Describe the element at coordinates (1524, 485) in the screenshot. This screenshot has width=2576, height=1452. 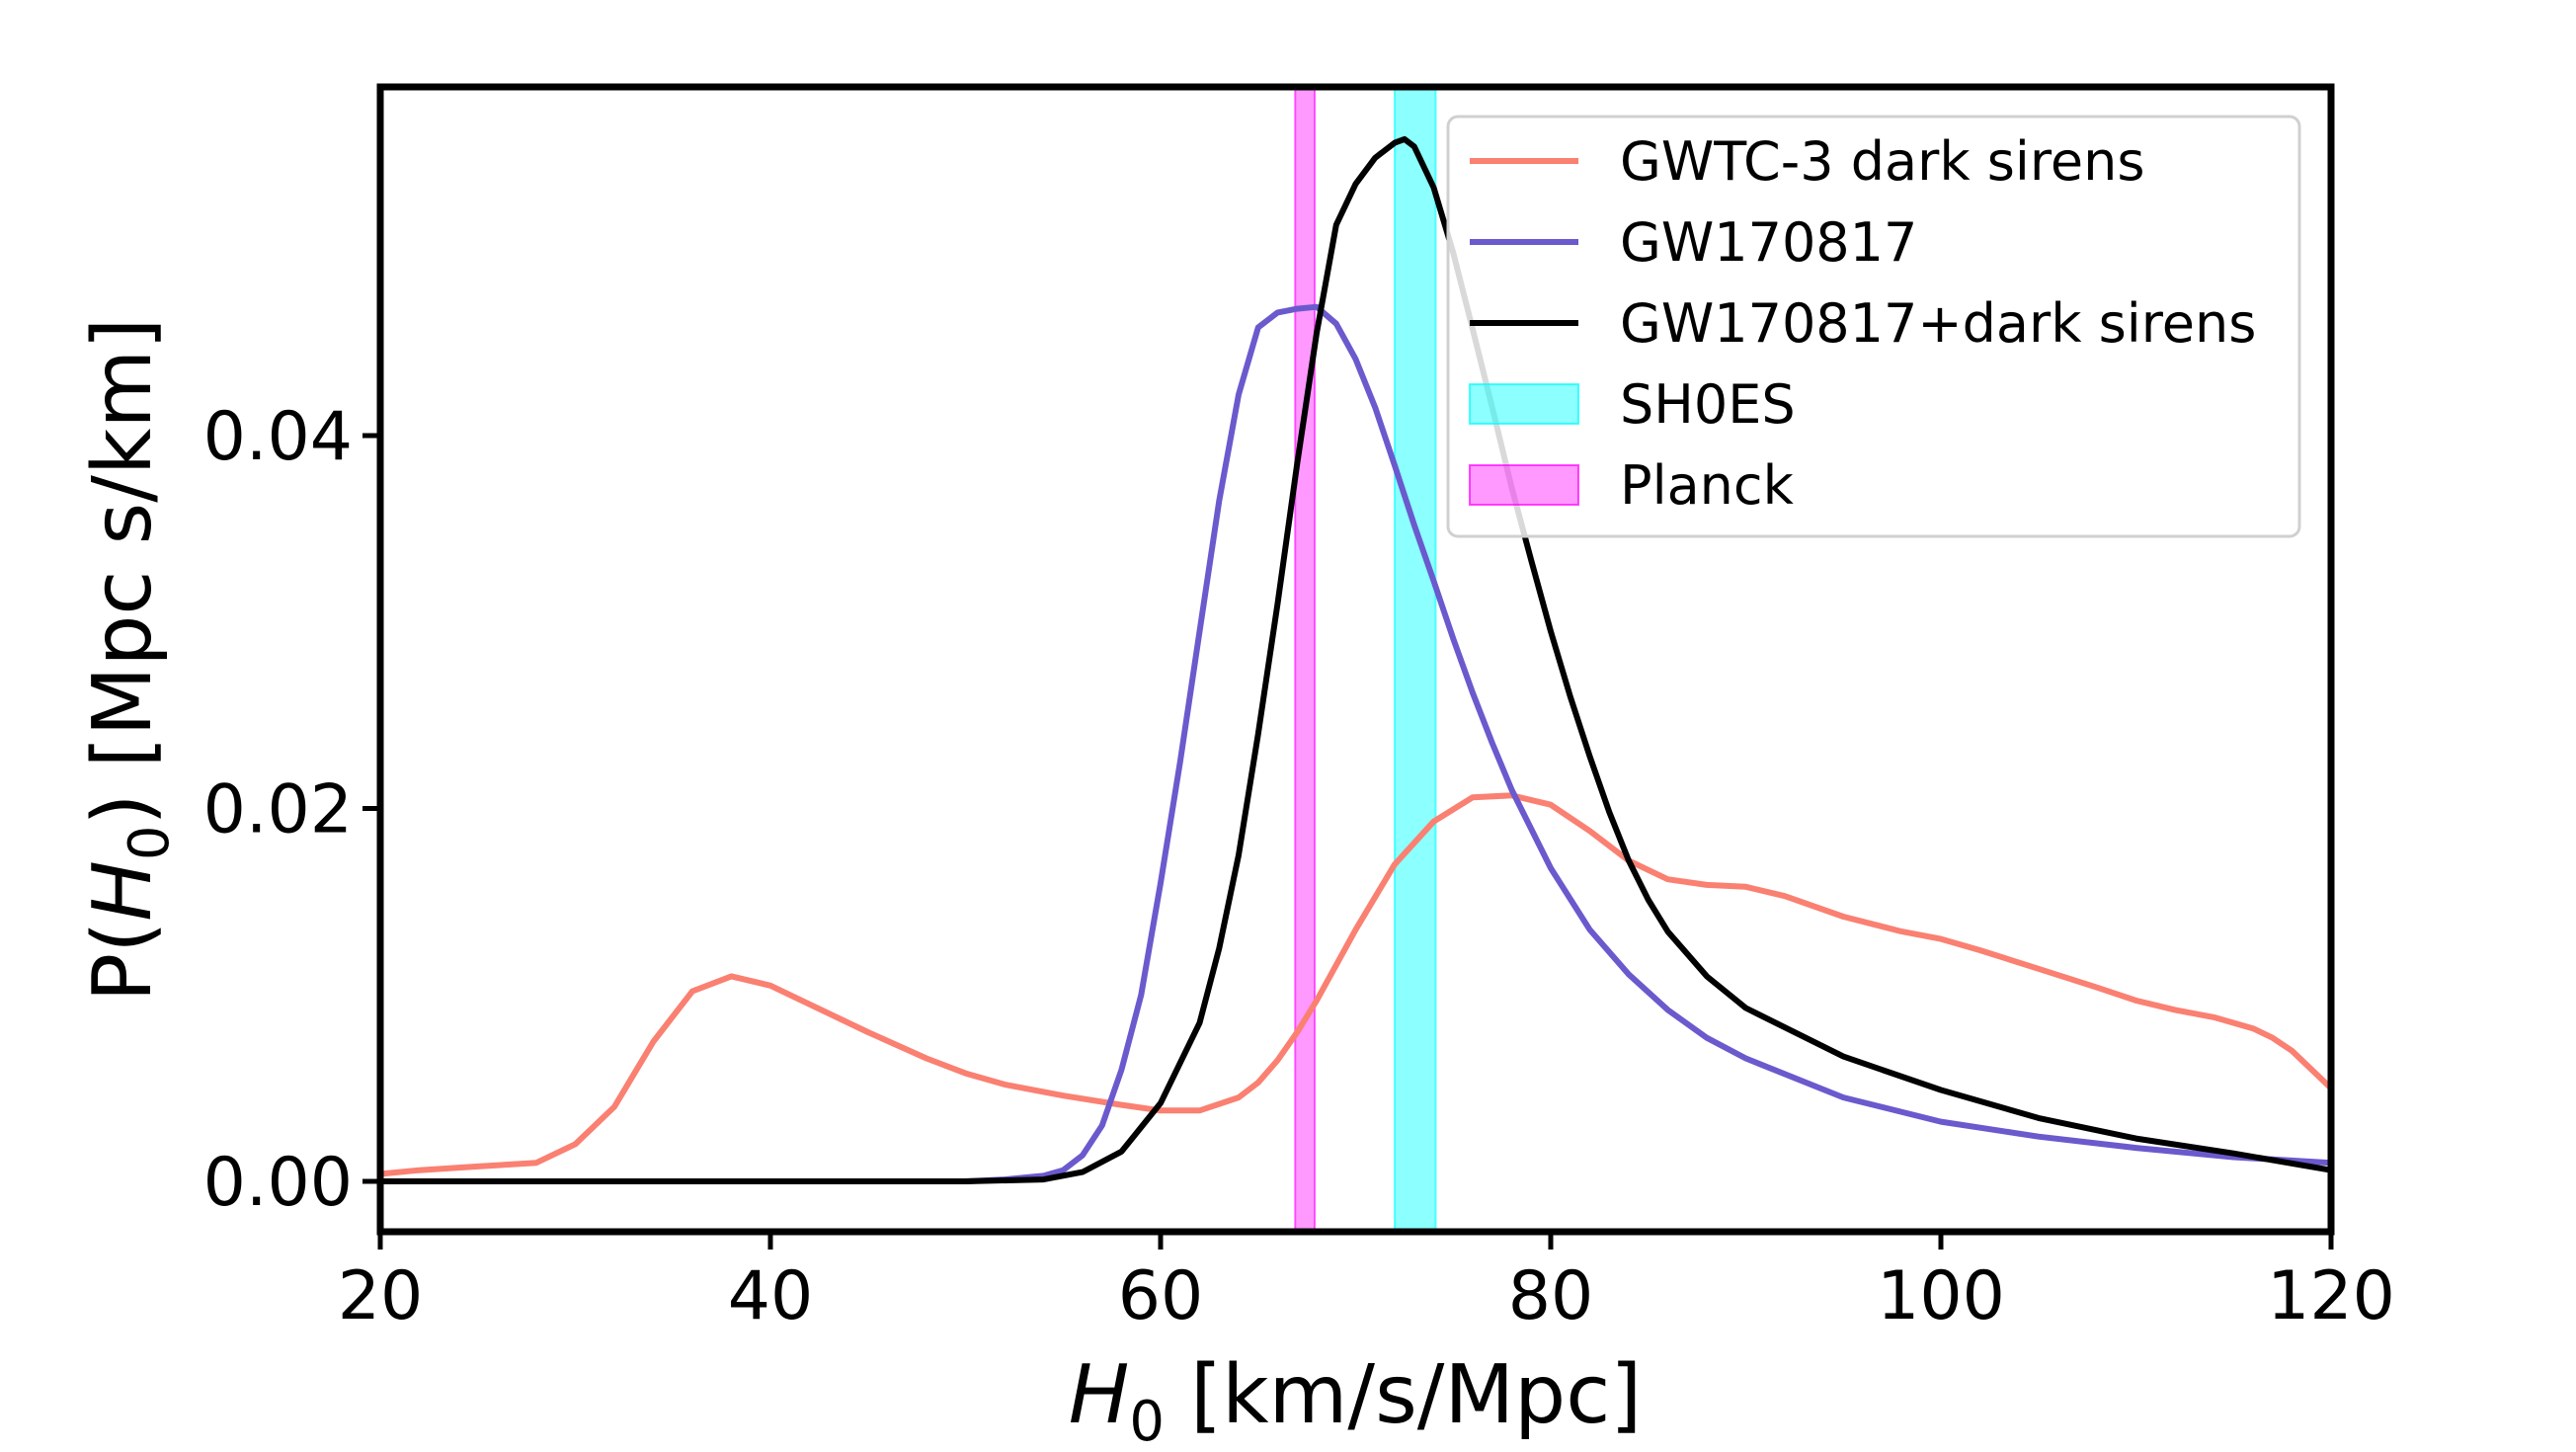
I see `legend-swatch-planck` at that location.